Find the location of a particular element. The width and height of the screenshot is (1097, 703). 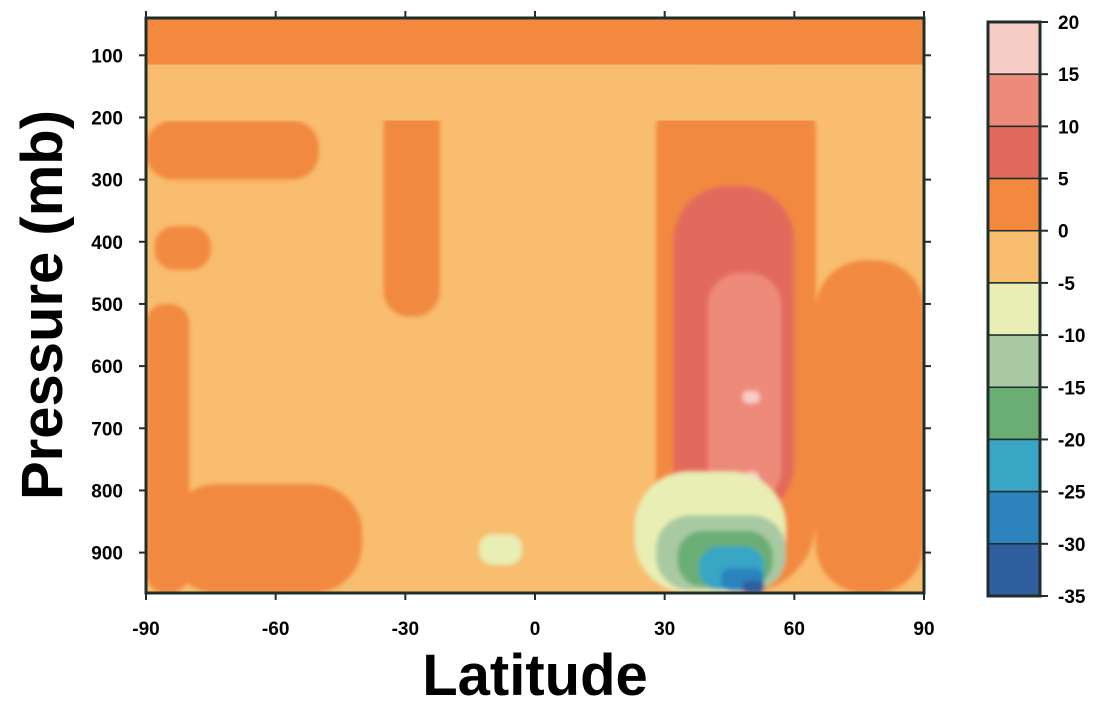

colorbar-frame is located at coordinates (1014, 309).